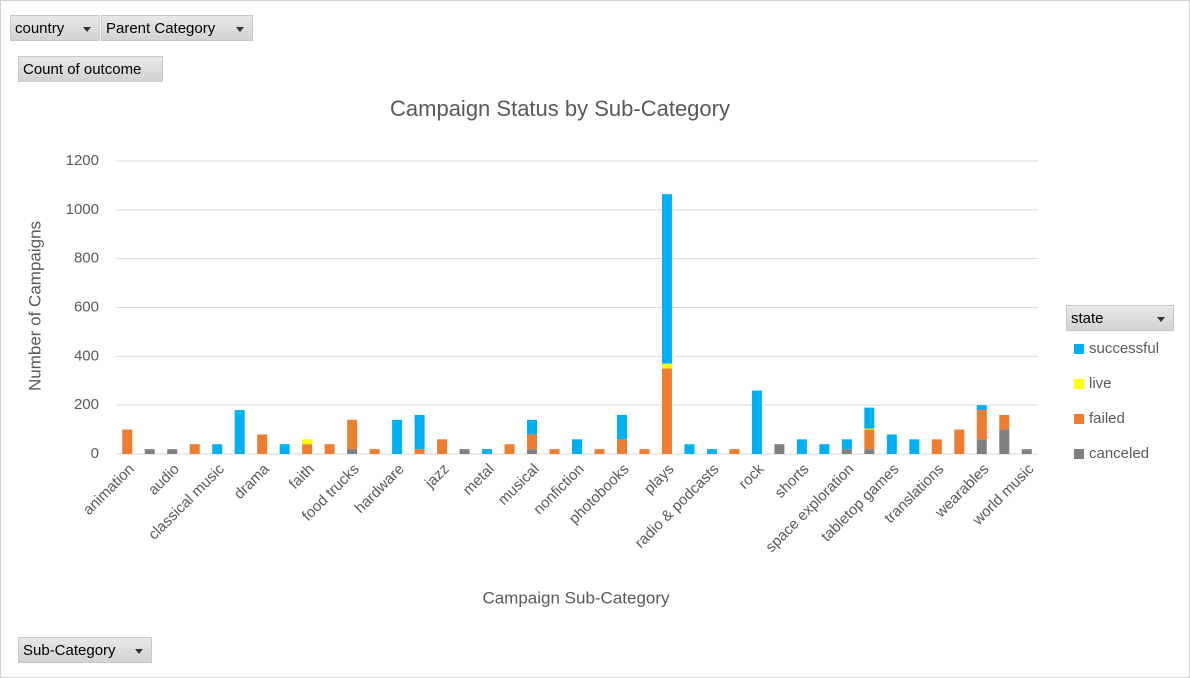 This screenshot has height=678, width=1190. Describe the element at coordinates (34, 306) in the screenshot. I see `y-axis-label: Number of Campaigns` at that location.